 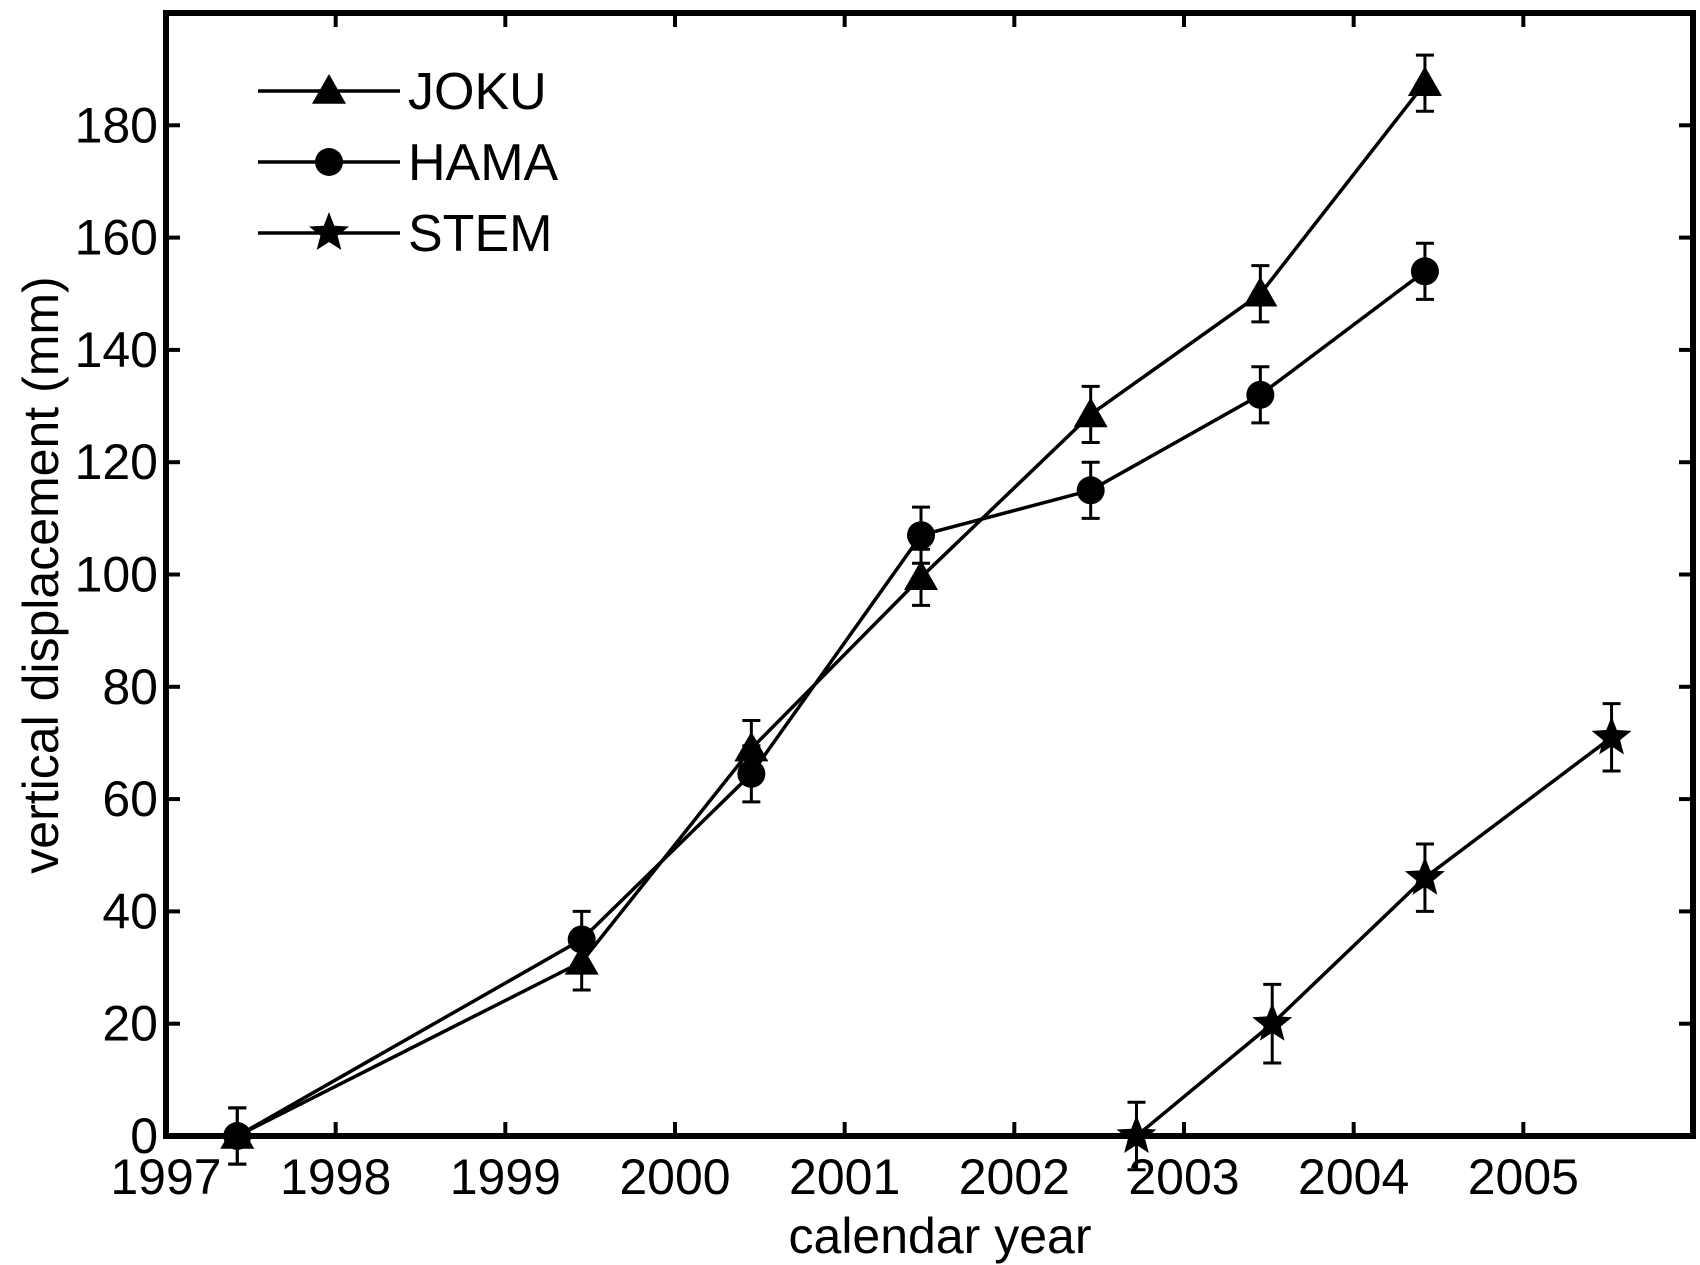 What do you see at coordinates (1014, 1177) in the screenshot?
I see `x-tick-label: 2002` at bounding box center [1014, 1177].